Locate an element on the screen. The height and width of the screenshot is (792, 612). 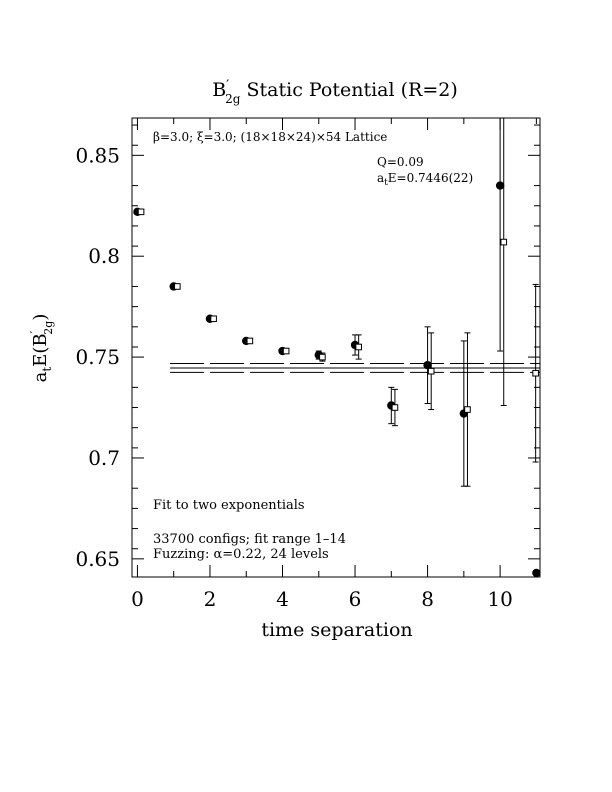
ylabel-a: a is located at coordinates (40, 376).